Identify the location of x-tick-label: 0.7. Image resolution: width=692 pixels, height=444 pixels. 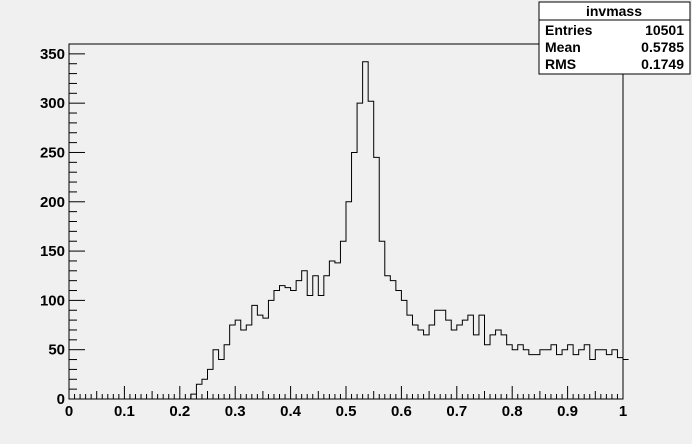
(456, 411).